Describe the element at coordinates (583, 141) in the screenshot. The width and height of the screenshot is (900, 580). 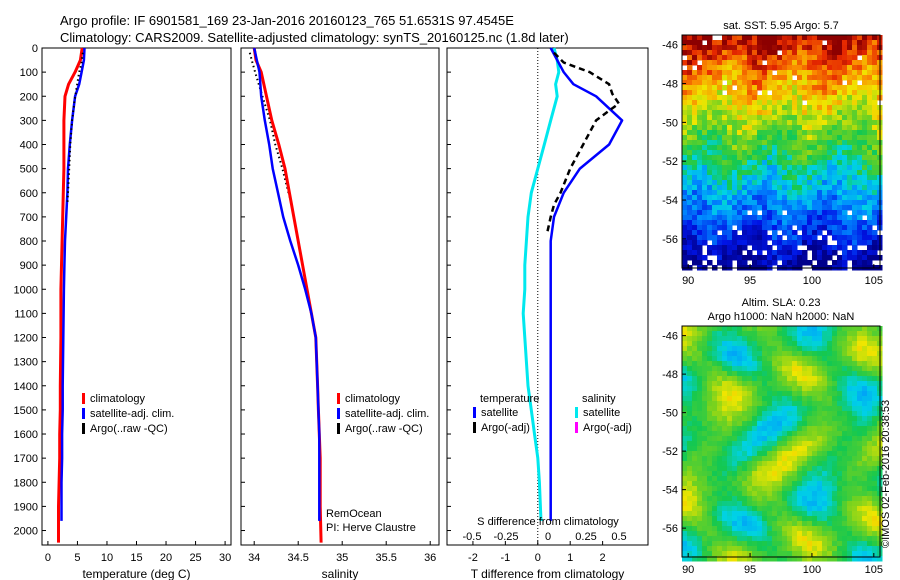
I see `series-temperature-argo` at that location.